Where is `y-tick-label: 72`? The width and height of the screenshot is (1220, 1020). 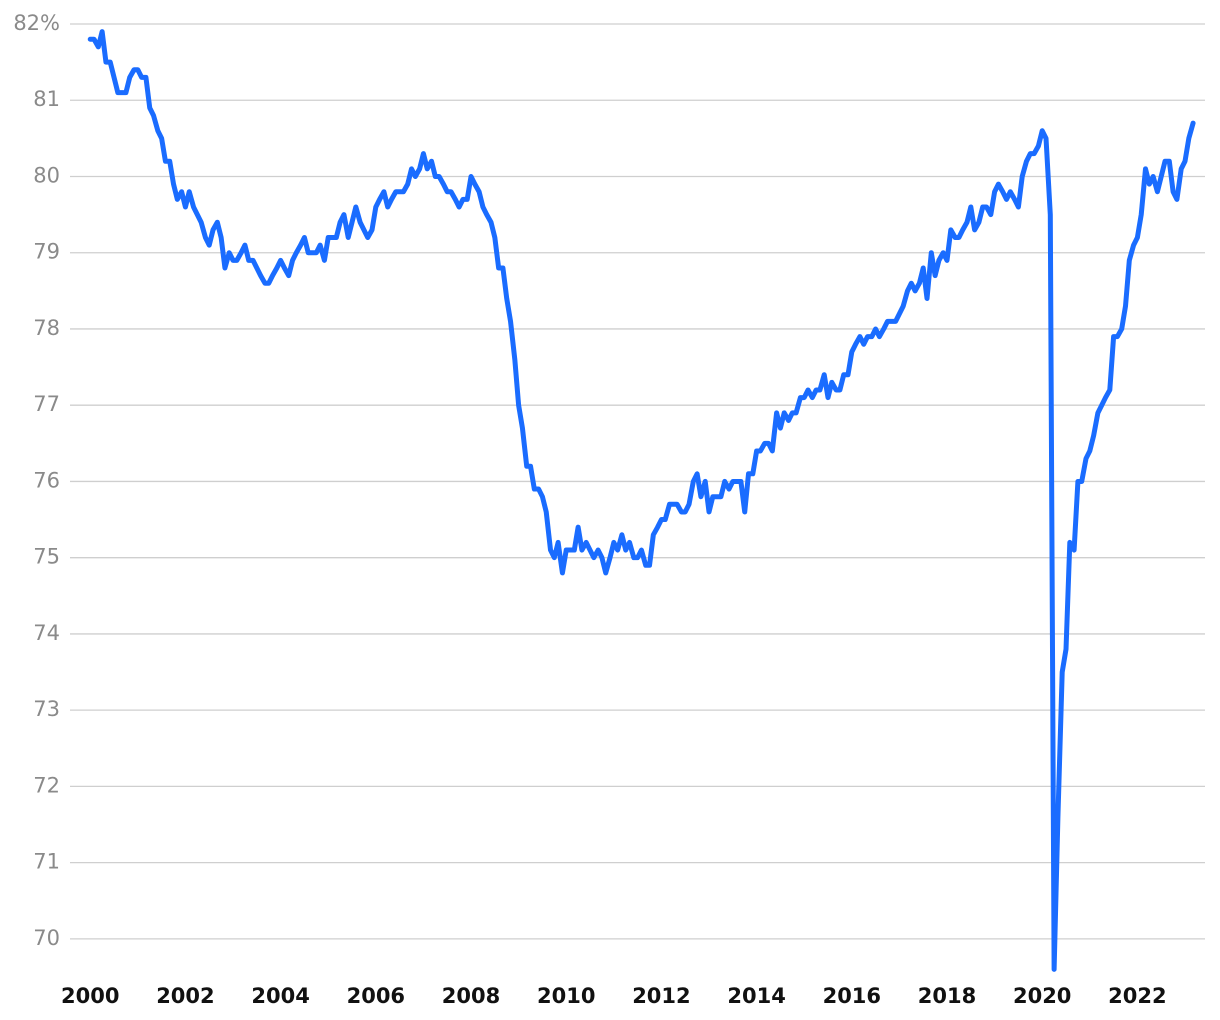
y-tick-label: 72 is located at coordinates (46, 785).